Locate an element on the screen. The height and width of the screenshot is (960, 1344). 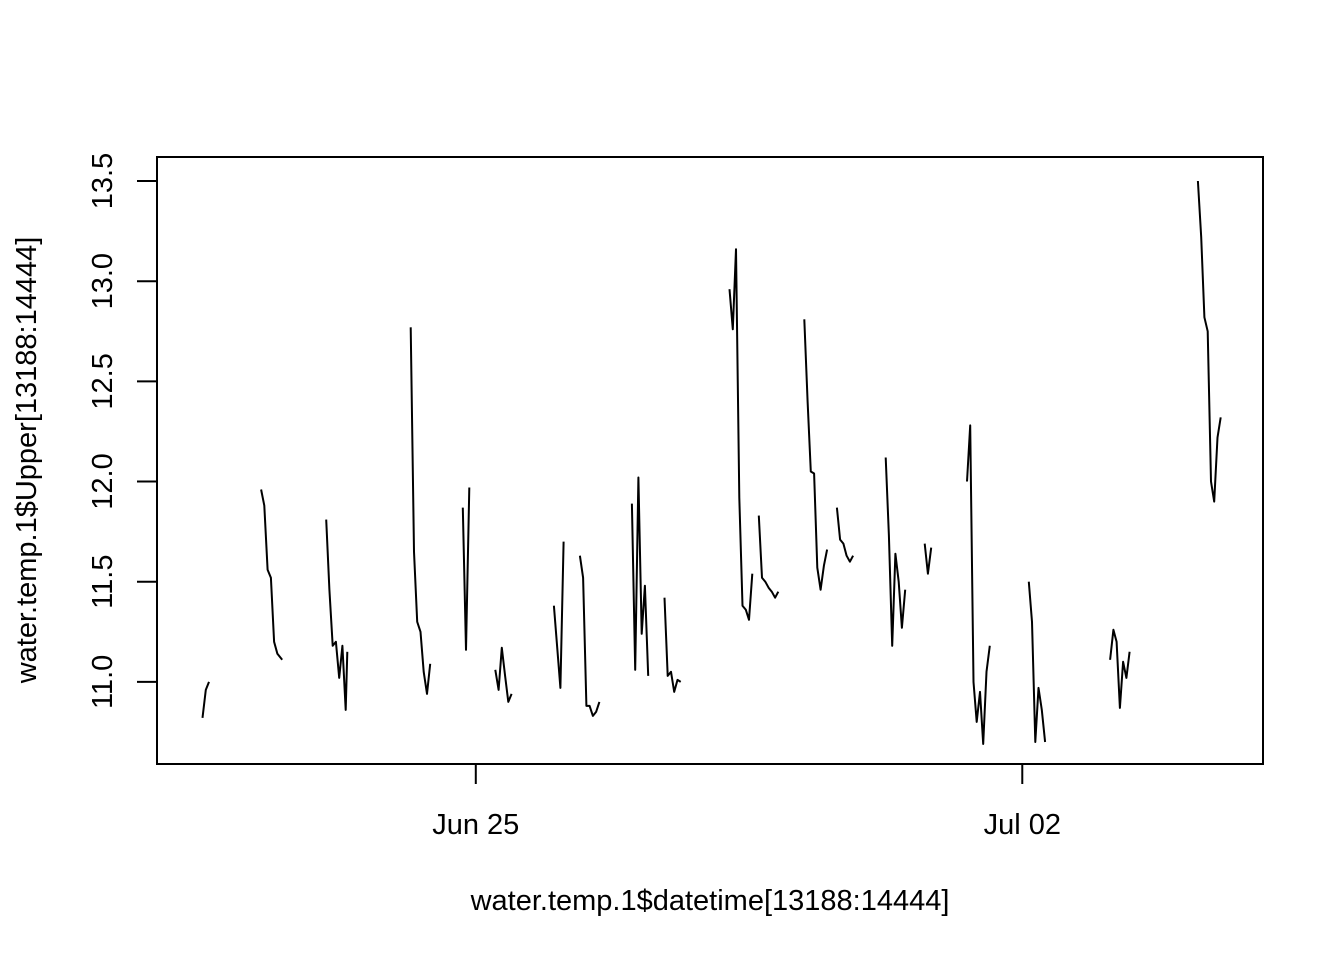
y-tick-label: 13.0 is located at coordinates (103, 281).